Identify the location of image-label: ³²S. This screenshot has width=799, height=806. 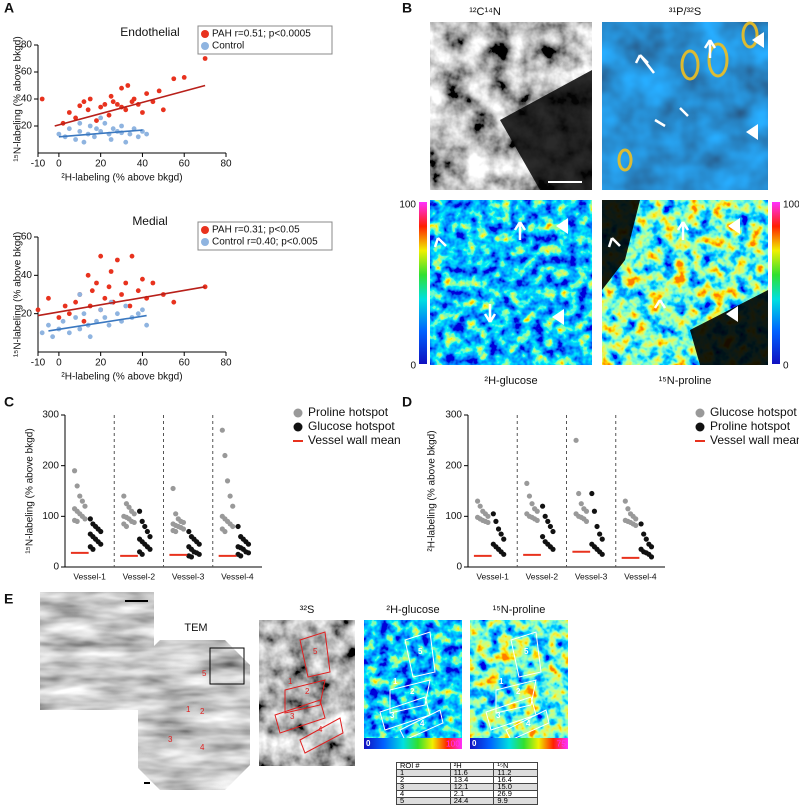
(307, 610).